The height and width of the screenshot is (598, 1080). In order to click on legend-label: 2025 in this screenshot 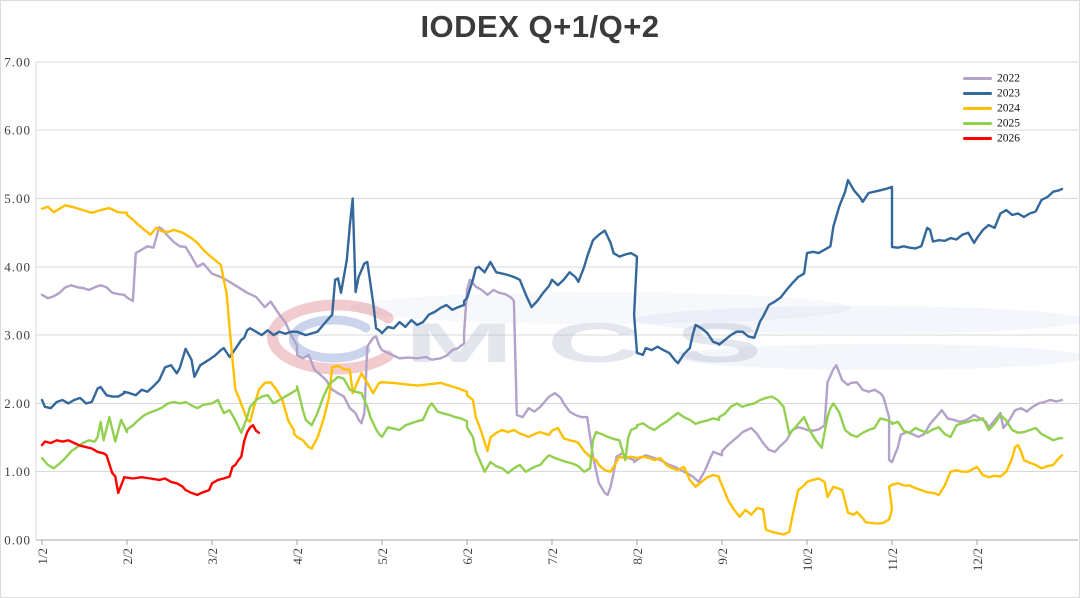, I will do `click(1008, 123)`.